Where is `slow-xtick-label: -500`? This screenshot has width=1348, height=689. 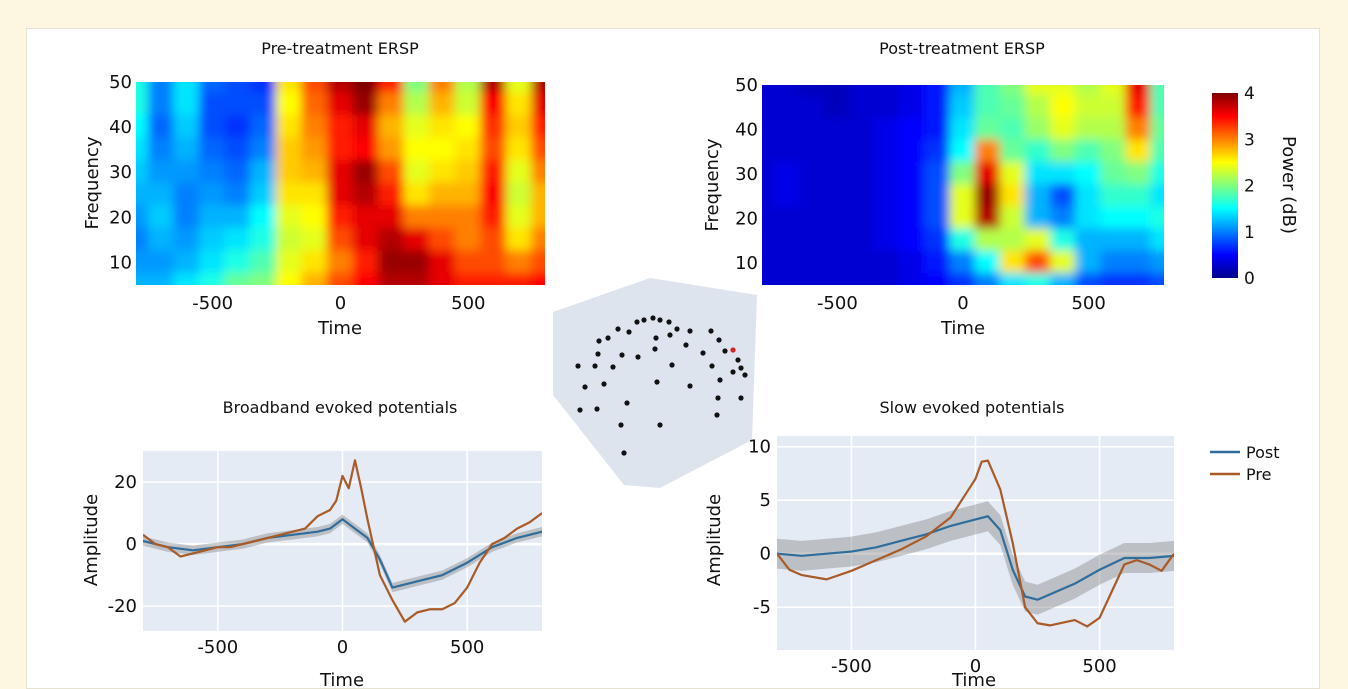
slow-xtick-label: -500 is located at coordinates (851, 666).